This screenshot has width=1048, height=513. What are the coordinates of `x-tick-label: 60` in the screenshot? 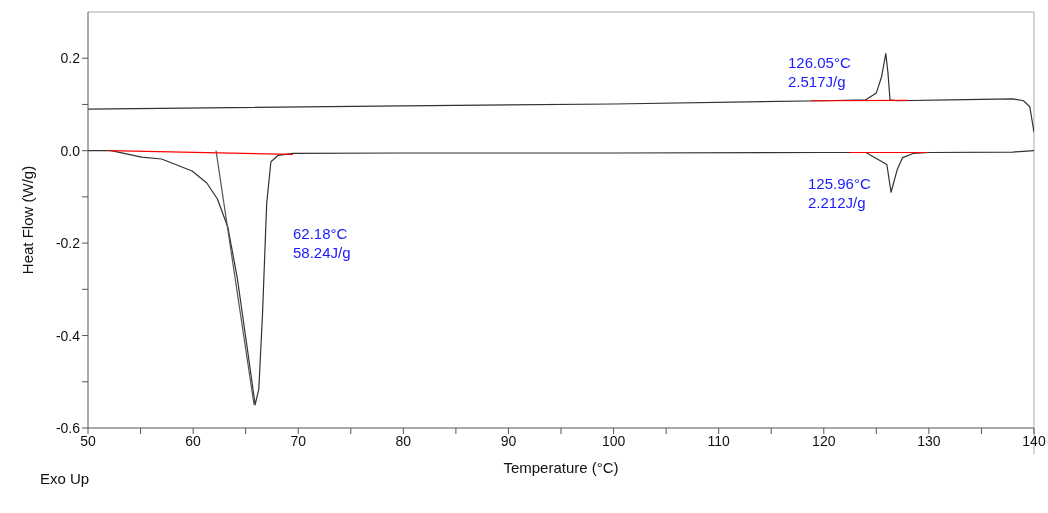 It's located at (193, 440).